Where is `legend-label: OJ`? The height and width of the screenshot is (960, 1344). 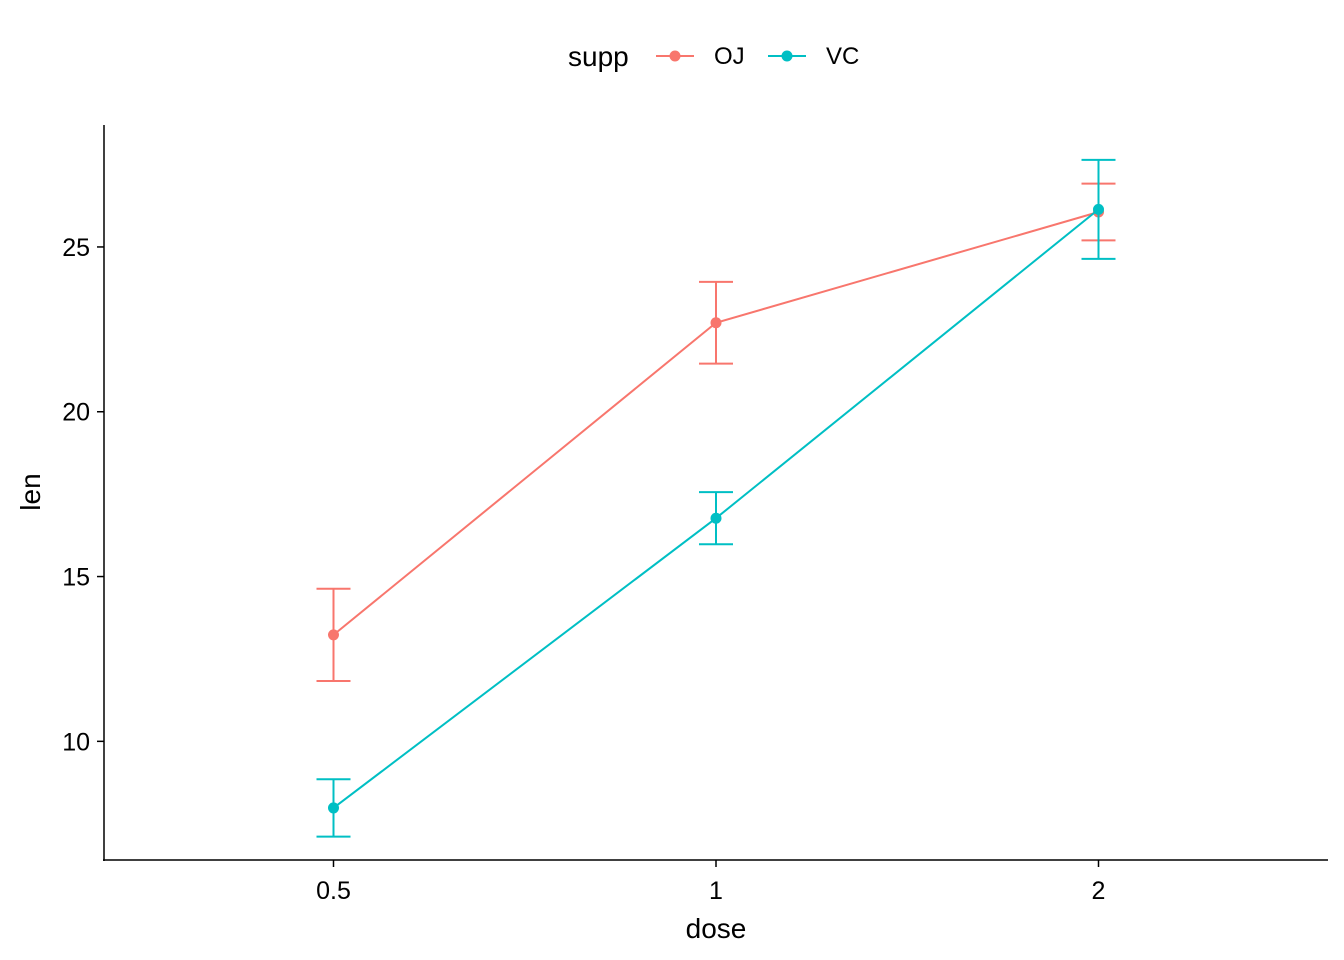
legend-label: OJ is located at coordinates (729, 56).